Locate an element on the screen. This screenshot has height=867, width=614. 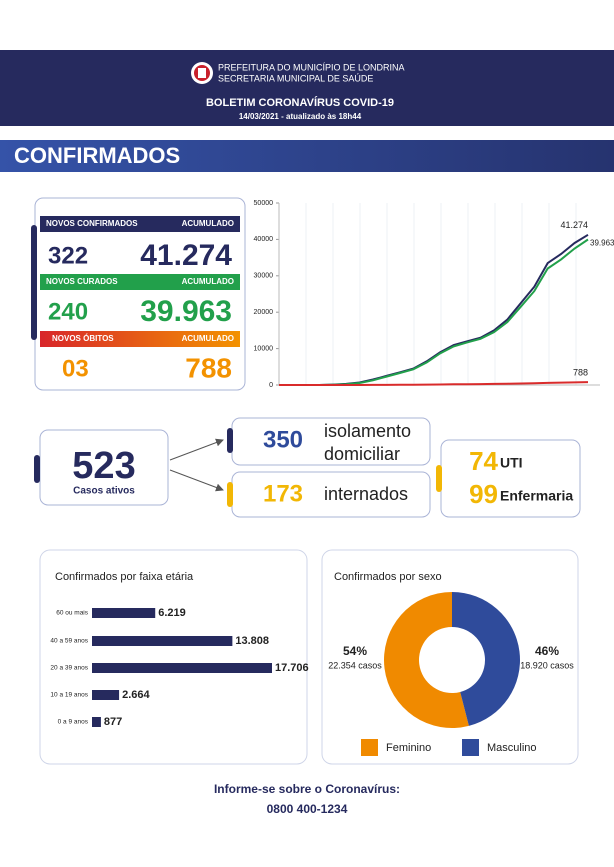
end-label: 41.274 is located at coordinates (574, 225).